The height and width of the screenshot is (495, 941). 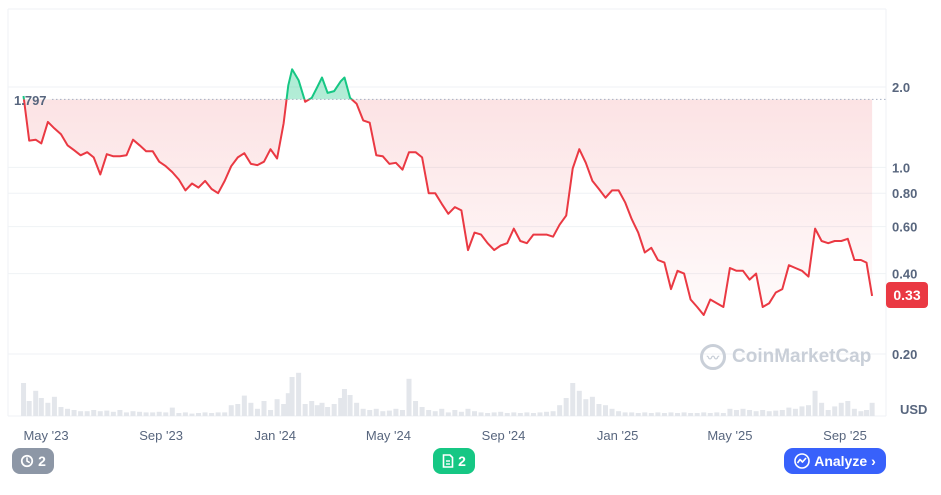 What do you see at coordinates (904, 227) in the screenshot?
I see `y-tick-label: 0.60` at bounding box center [904, 227].